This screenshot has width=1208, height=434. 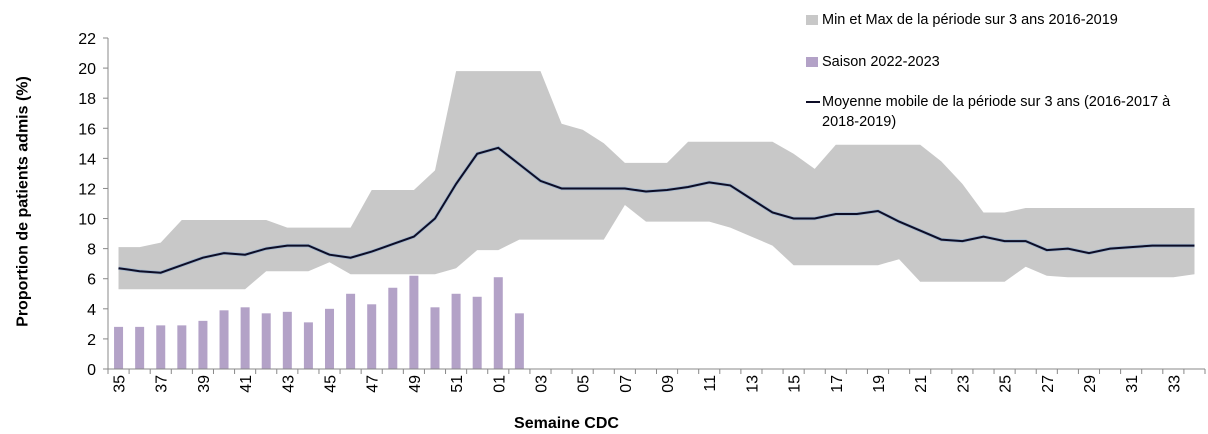 What do you see at coordinates (1006, 384) in the screenshot?
I see `x-tick-label: 25` at bounding box center [1006, 384].